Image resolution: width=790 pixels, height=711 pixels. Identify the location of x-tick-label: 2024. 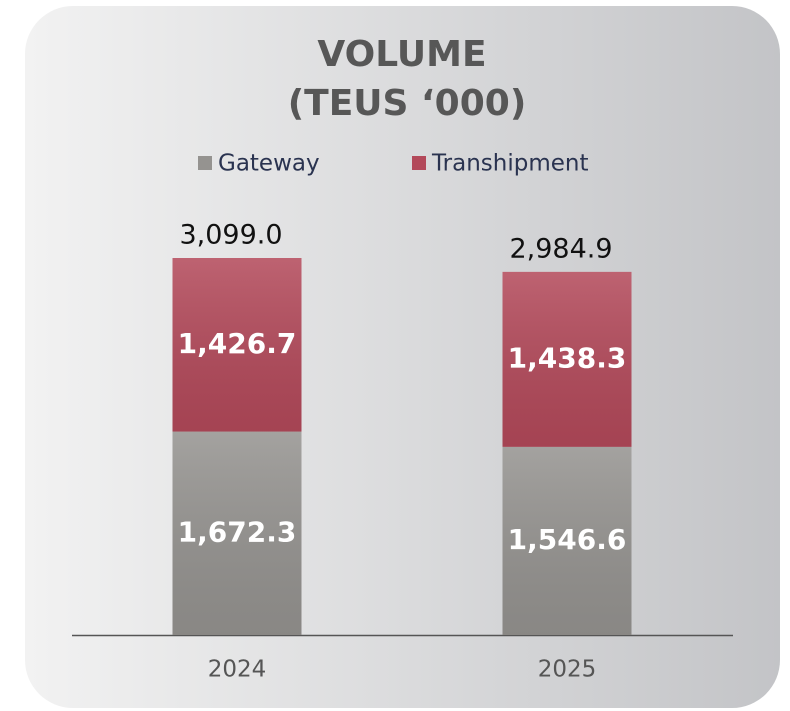
(237, 670).